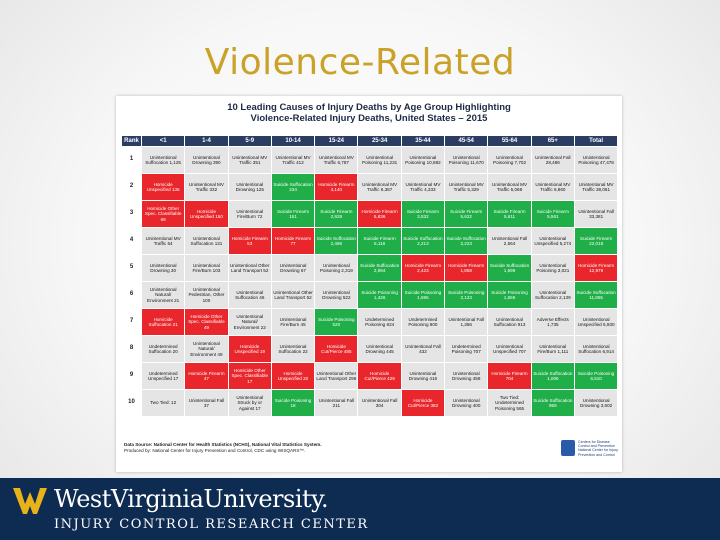  What do you see at coordinates (509, 187) in the screenshot?
I see `cause-cell: Unintentional MV Traffic 5,068` at bounding box center [509, 187].